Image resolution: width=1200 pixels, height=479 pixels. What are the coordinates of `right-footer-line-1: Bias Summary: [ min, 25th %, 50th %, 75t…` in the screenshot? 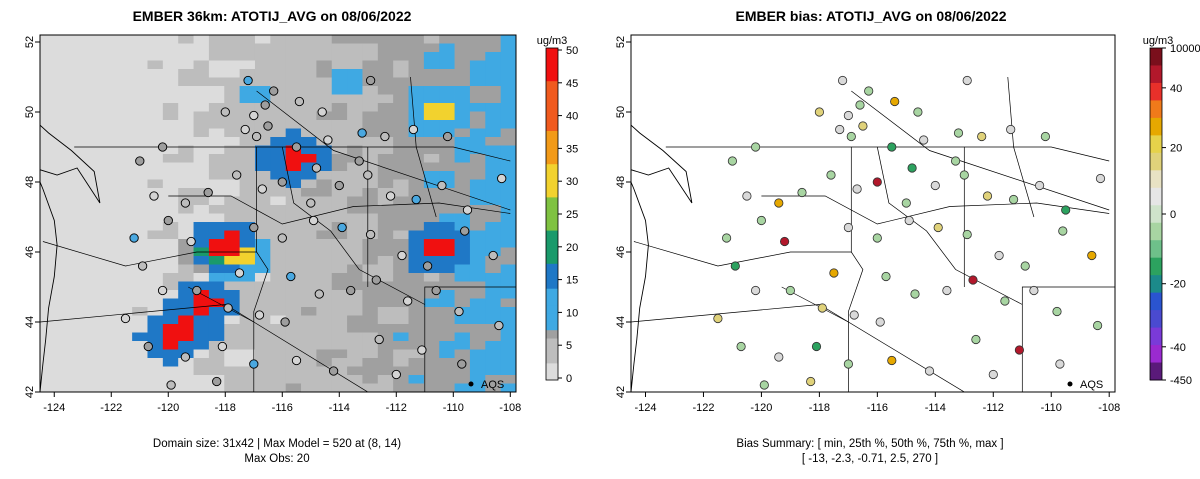 It's located at (869, 444).